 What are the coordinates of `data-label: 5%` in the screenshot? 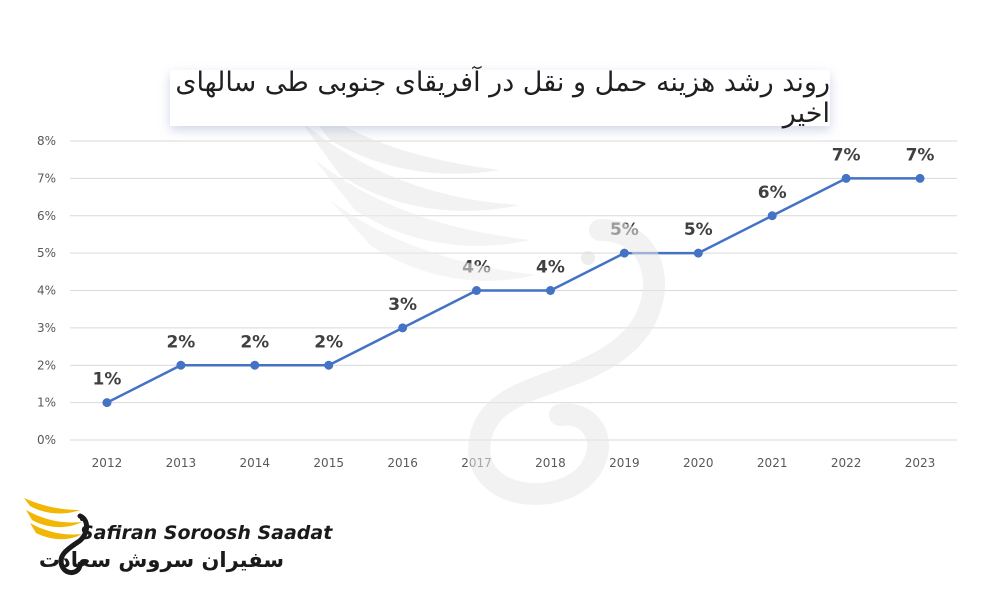 It's located at (698, 230).